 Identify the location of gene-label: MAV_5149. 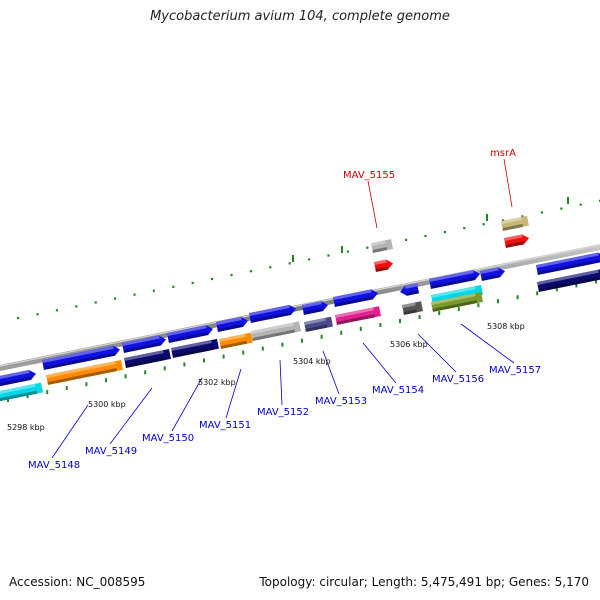
(111, 451).